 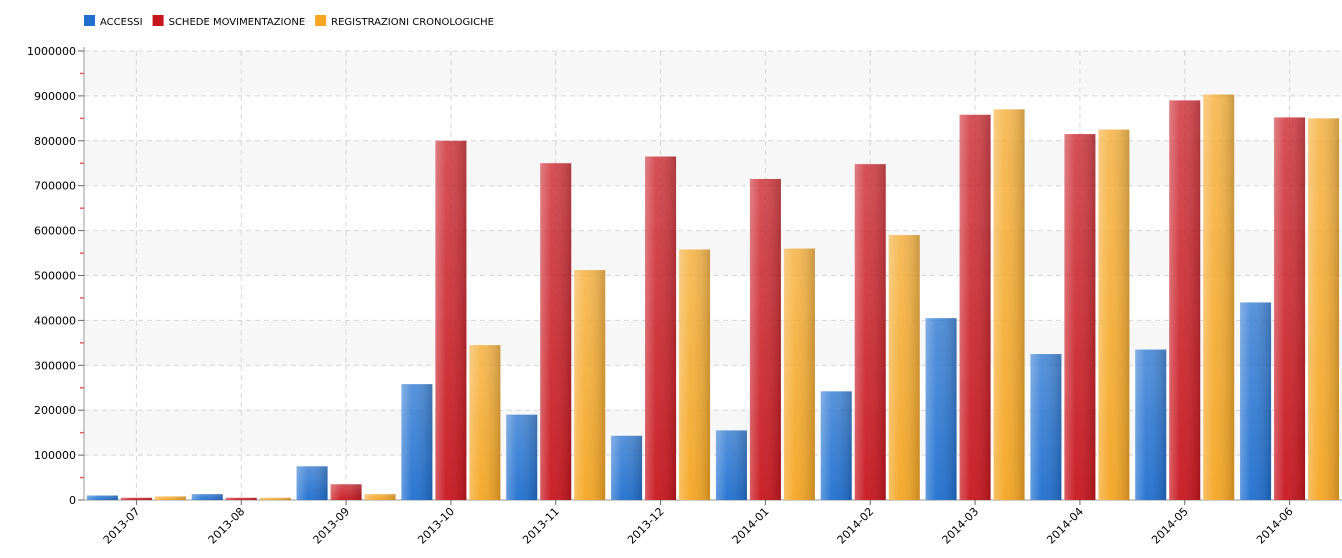 What do you see at coordinates (485, 422) in the screenshot?
I see `bar-registrazioni-cronologiche-2013-10-shade` at bounding box center [485, 422].